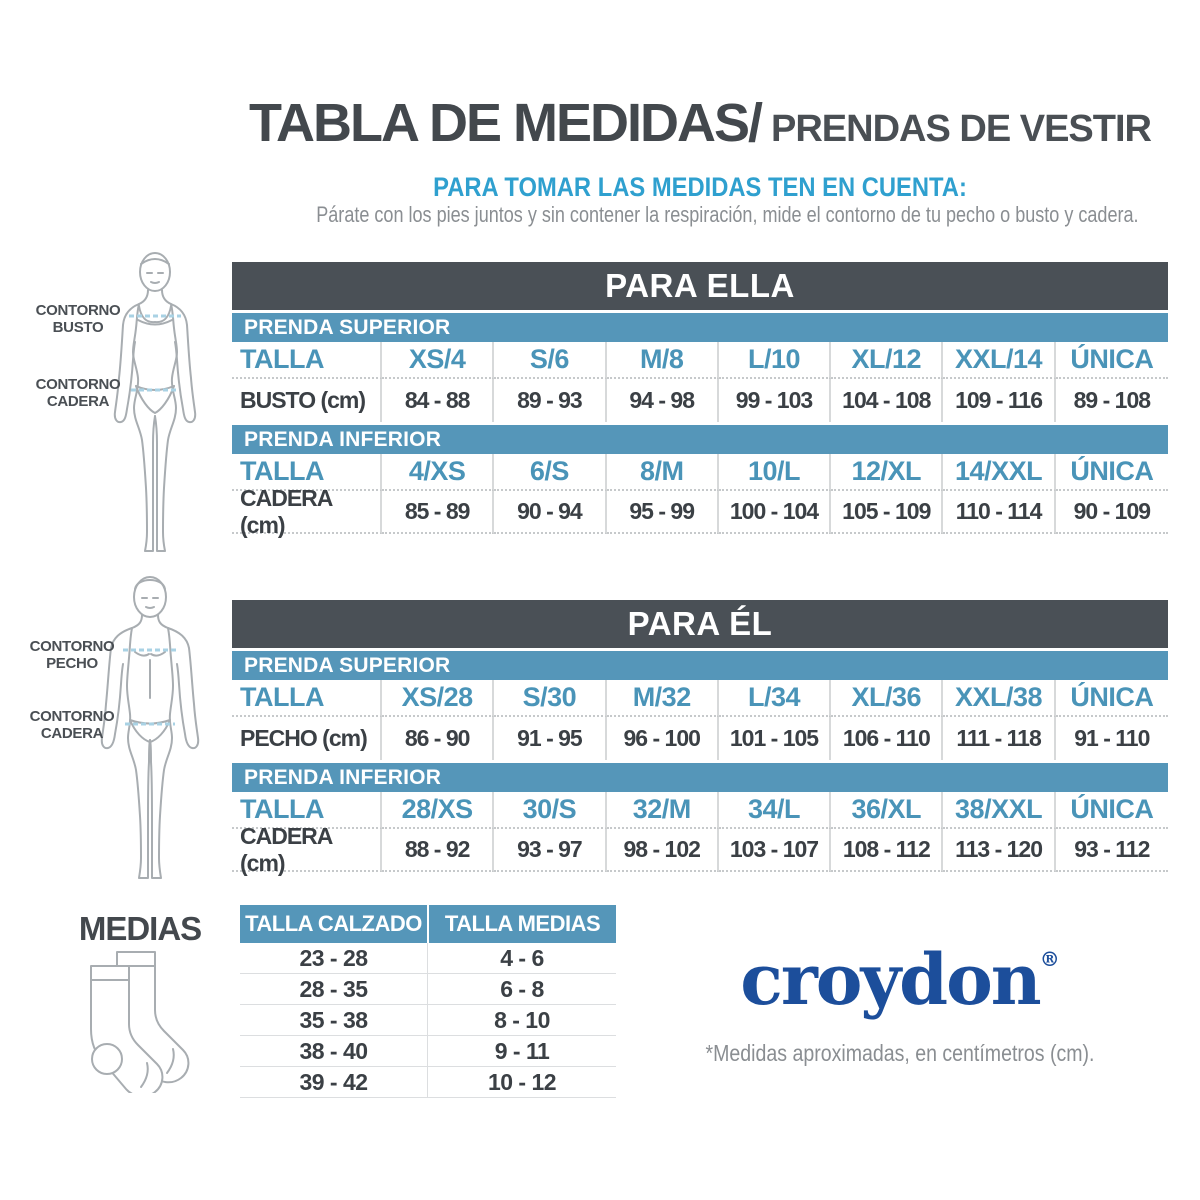 This screenshot has width=1200, height=1200. Describe the element at coordinates (140, 1022) in the screenshot. I see `socks-icon` at that location.